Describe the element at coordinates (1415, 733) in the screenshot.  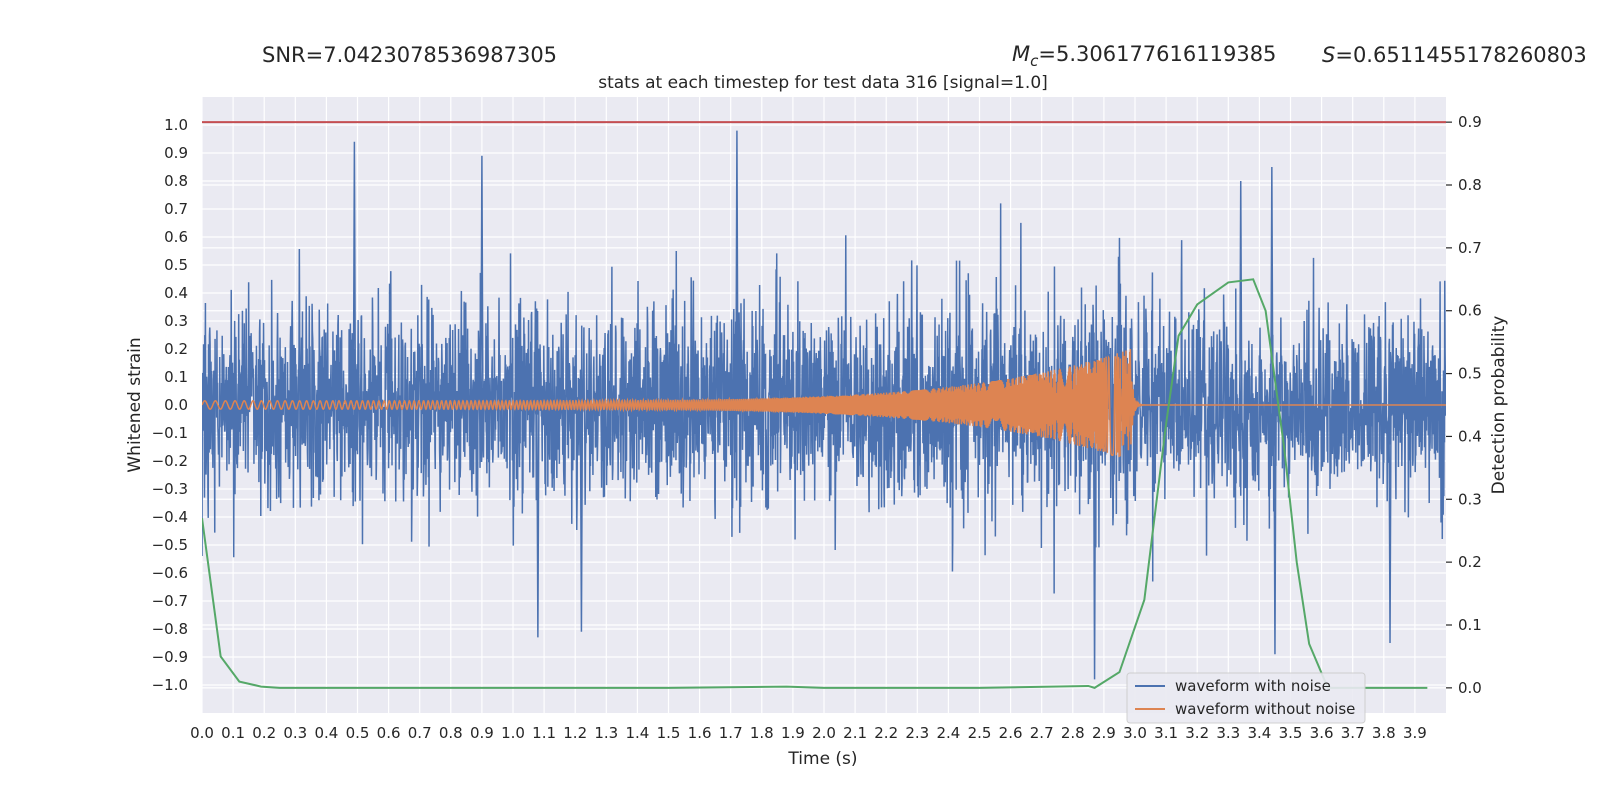
I see `x-tick-label: 3.9` at that location.